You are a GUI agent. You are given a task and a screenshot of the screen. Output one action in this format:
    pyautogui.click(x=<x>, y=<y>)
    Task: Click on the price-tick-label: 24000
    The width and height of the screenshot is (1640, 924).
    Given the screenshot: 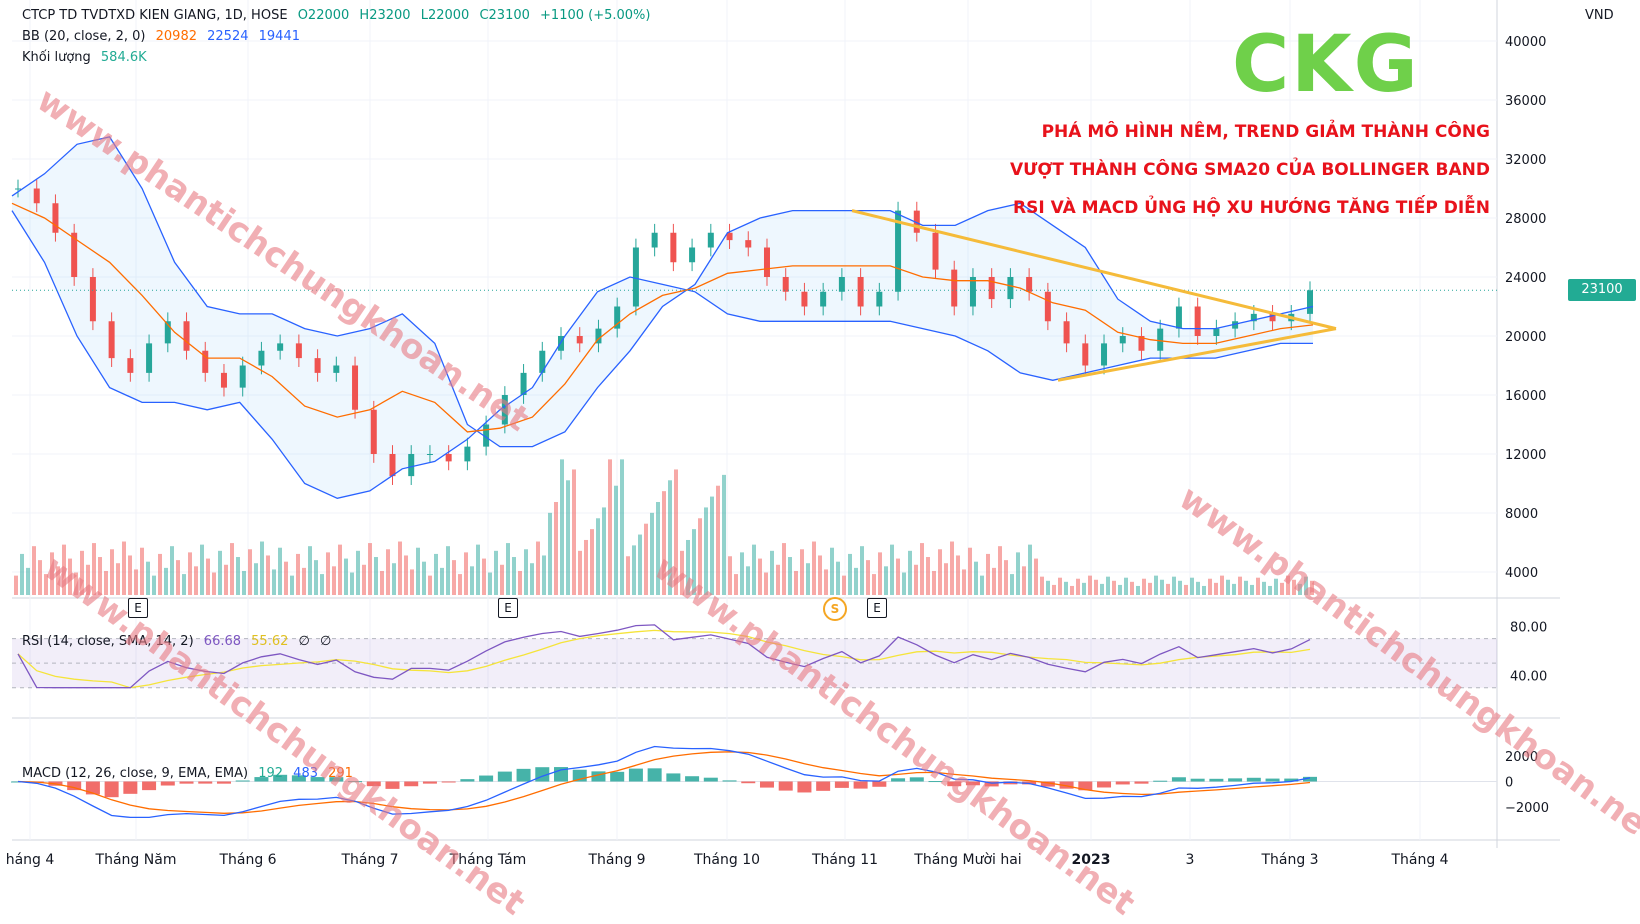 What is the action you would take?
    pyautogui.click(x=1525, y=278)
    